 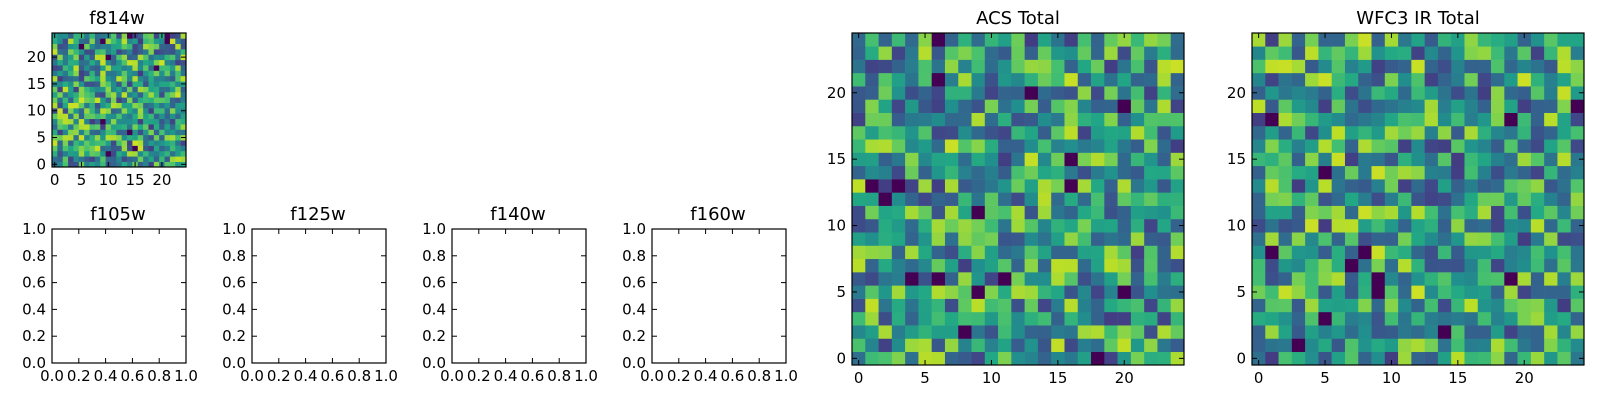 I want to click on x-tick-label: 0.6, so click(x=732, y=376).